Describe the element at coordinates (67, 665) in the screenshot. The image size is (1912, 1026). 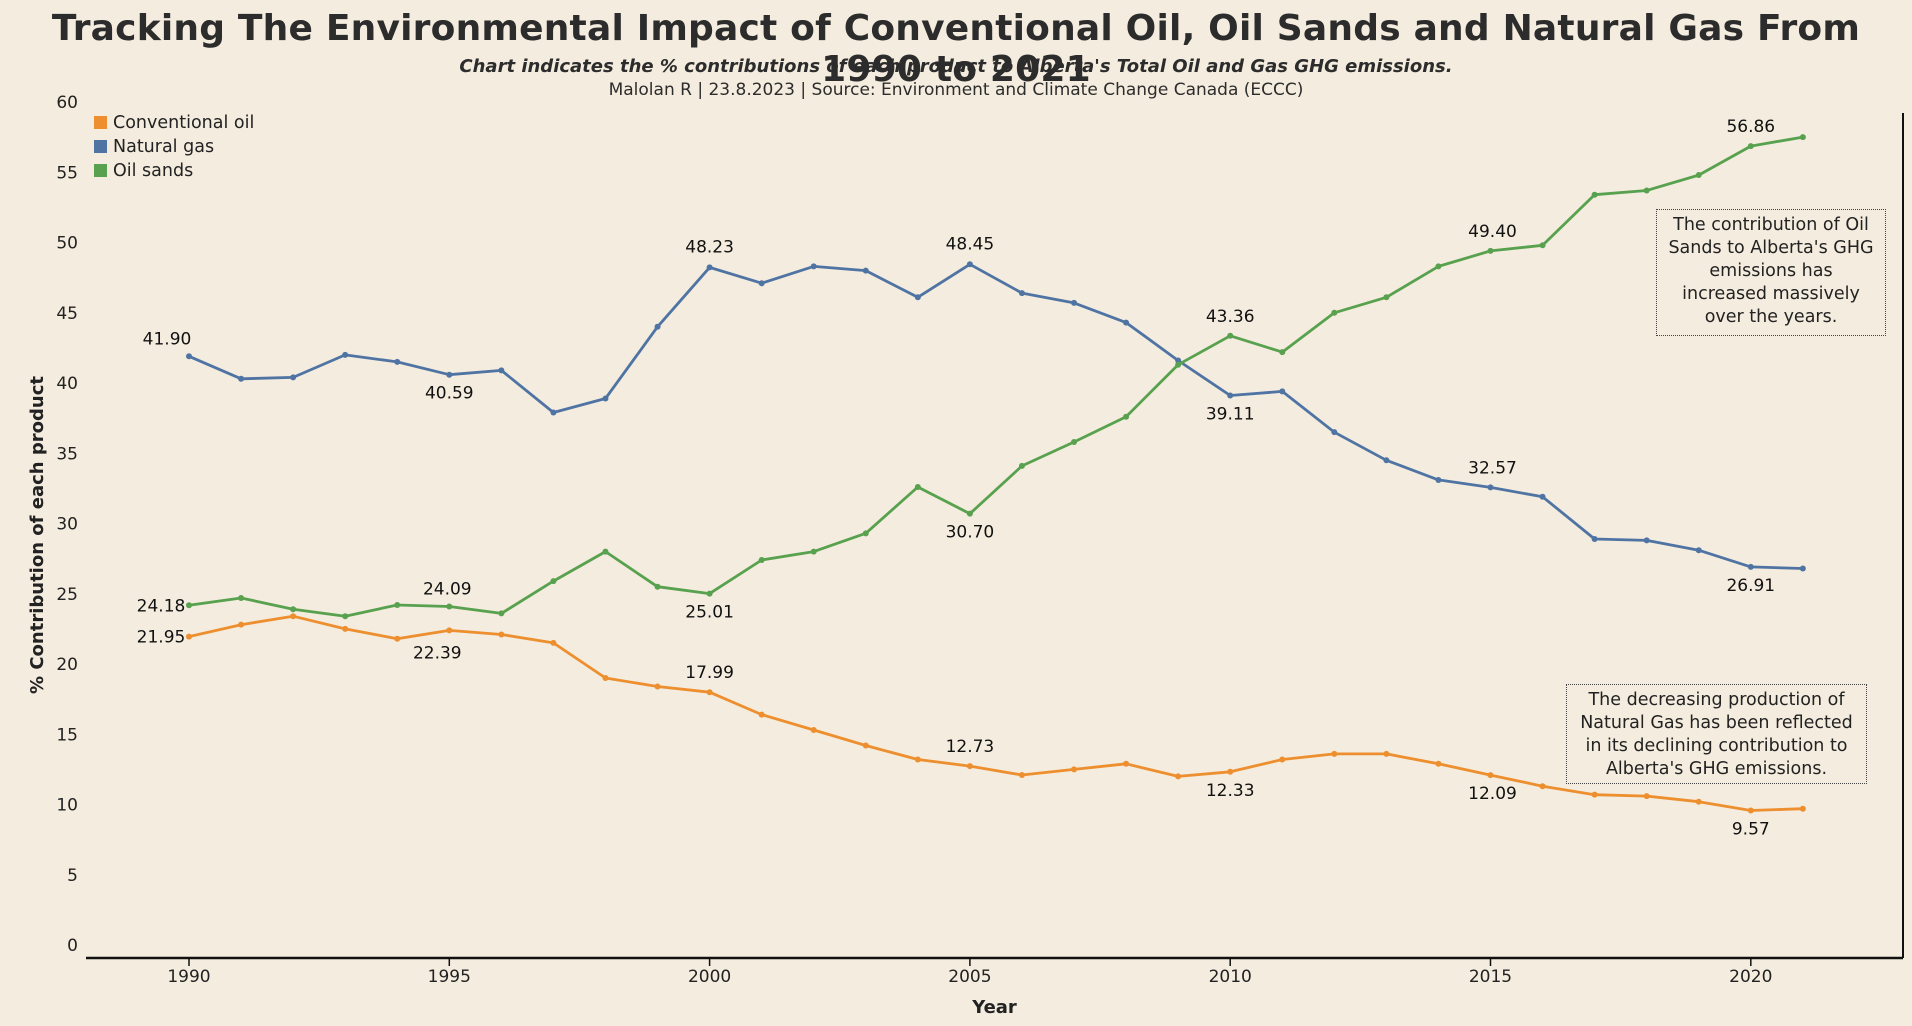
I see `y-tick-label: 20` at that location.